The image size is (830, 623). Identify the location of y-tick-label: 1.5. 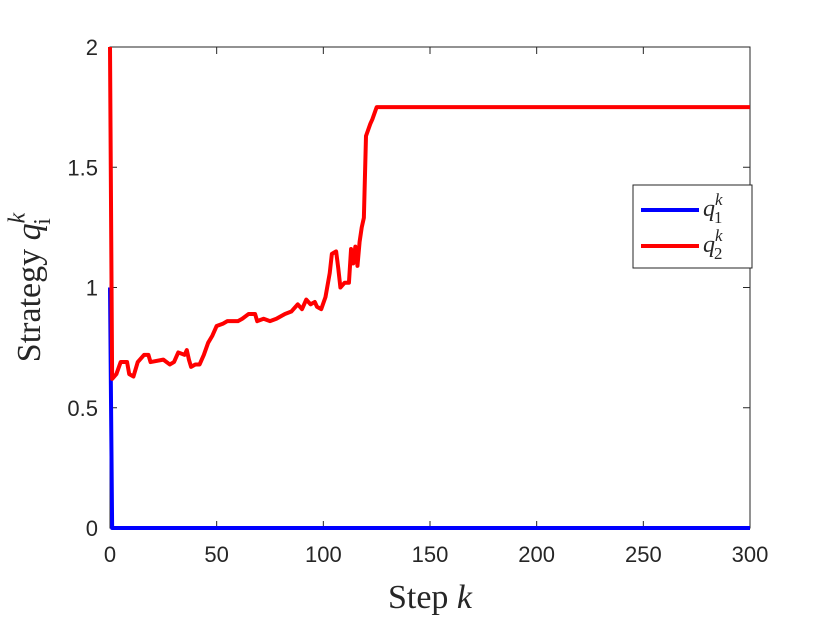
(82, 167).